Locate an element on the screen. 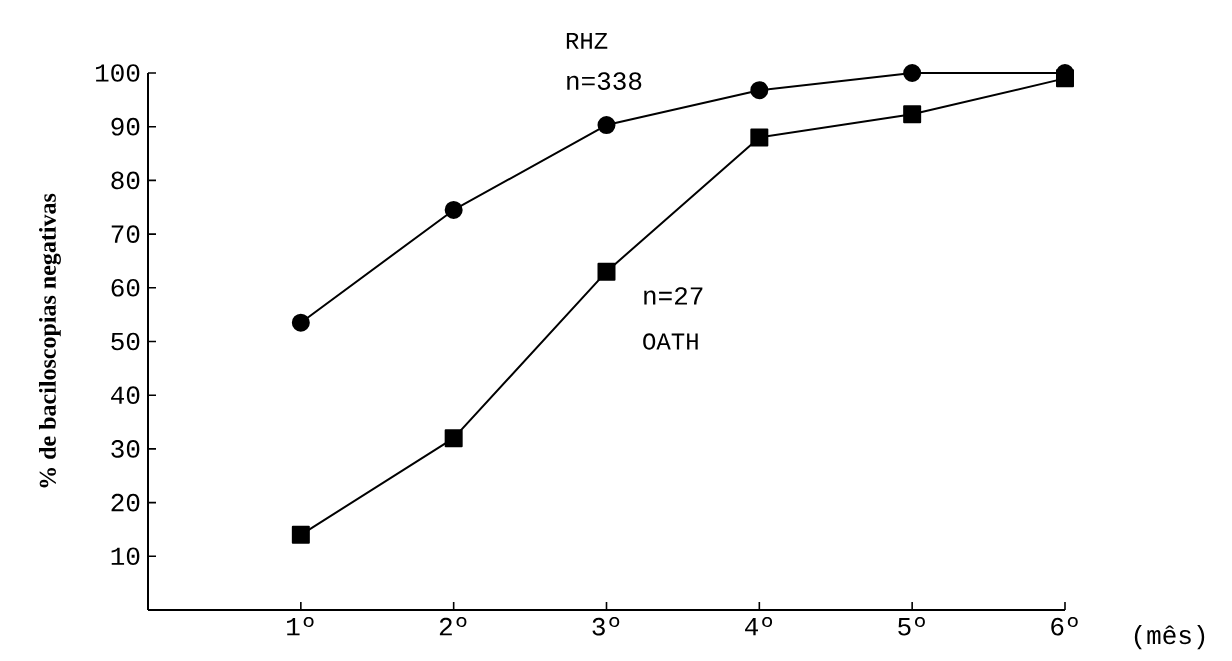 The height and width of the screenshot is (661, 1232). y-tick-label: 100 is located at coordinates (118, 73).